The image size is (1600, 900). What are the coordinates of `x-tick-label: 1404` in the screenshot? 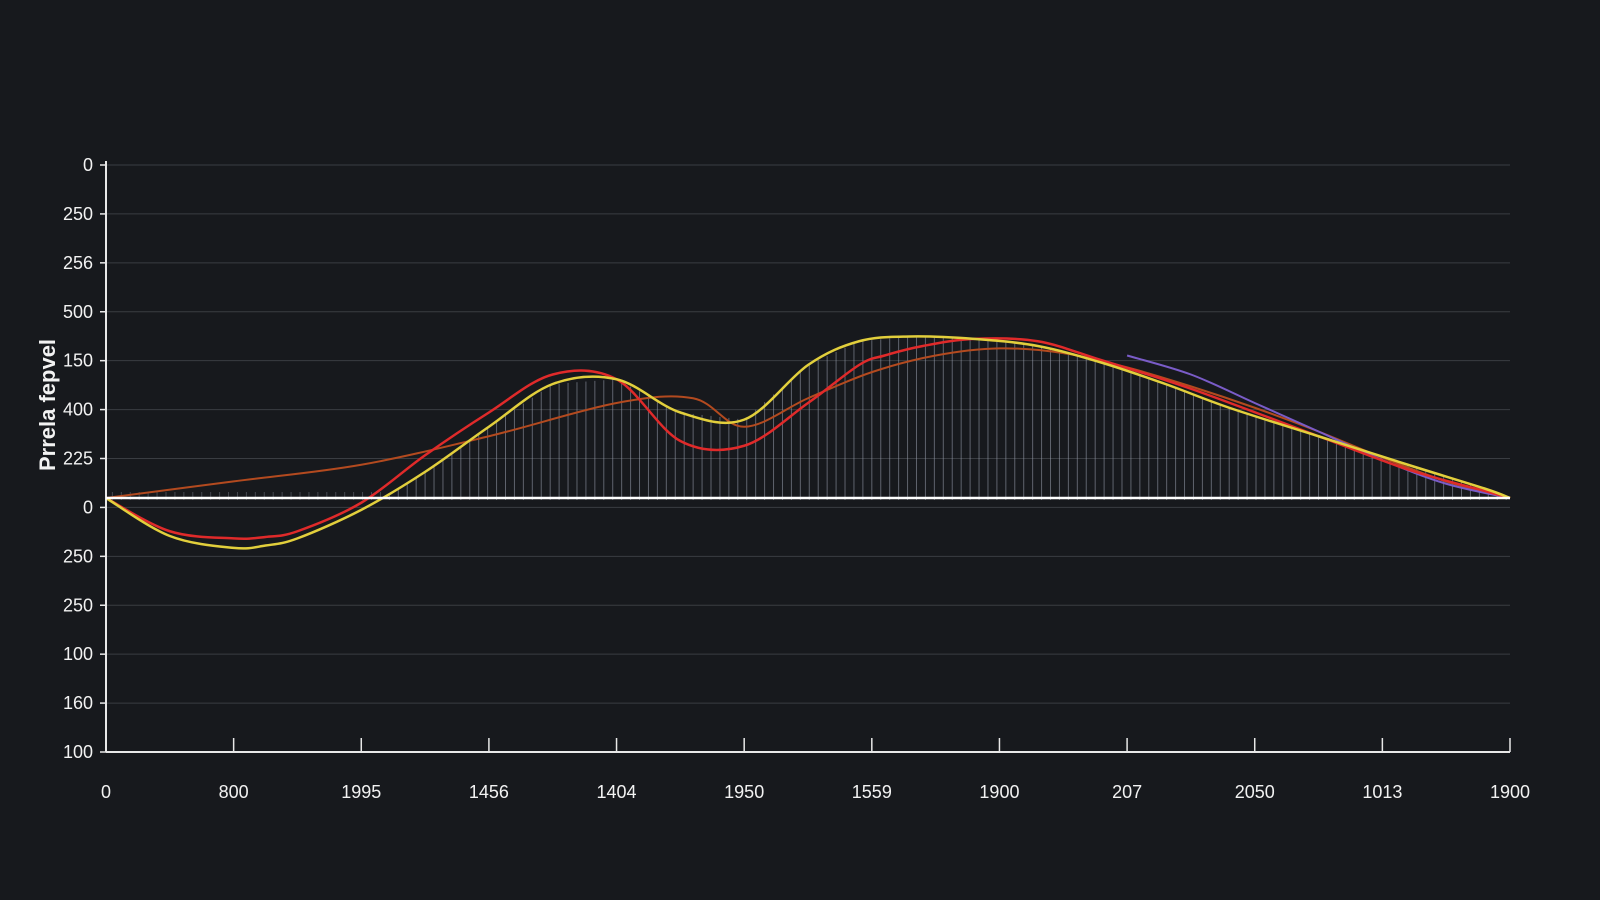 It's located at (617, 792).